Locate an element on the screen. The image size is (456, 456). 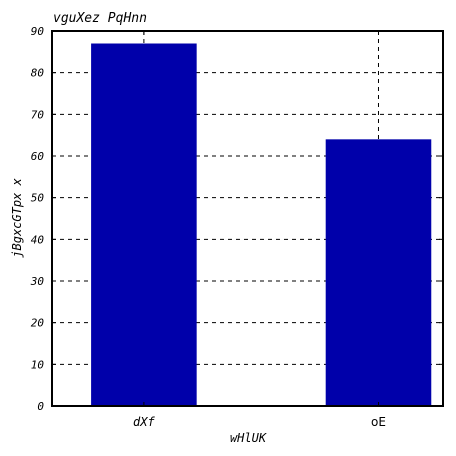
y-tick-label: 90 is located at coordinates (38, 31).